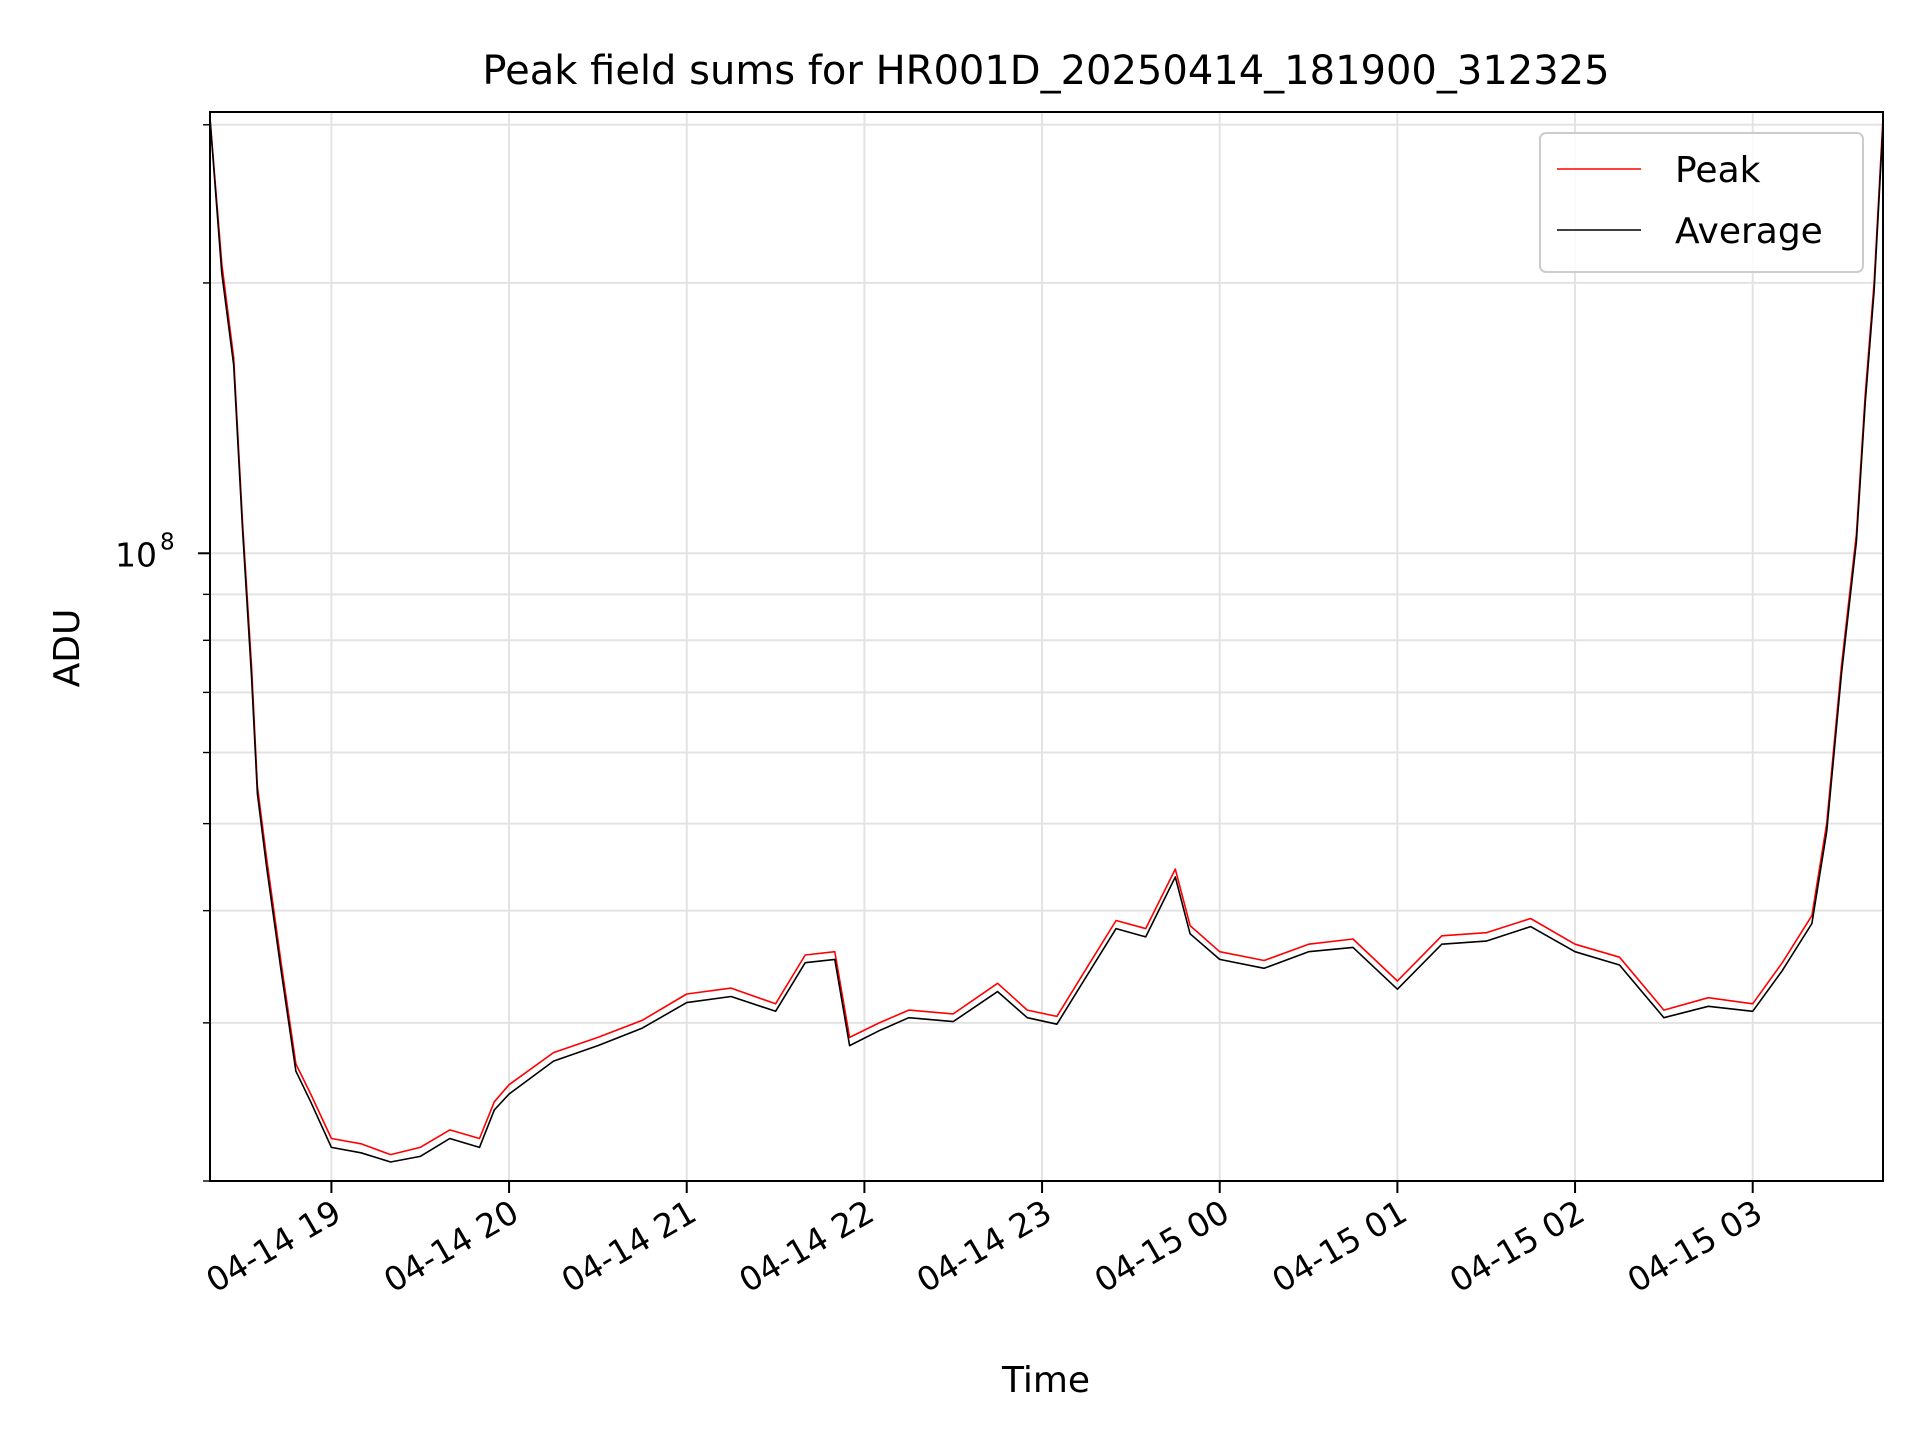 The width and height of the screenshot is (1920, 1440). I want to click on x-axis-label: Time, so click(1045, 1380).